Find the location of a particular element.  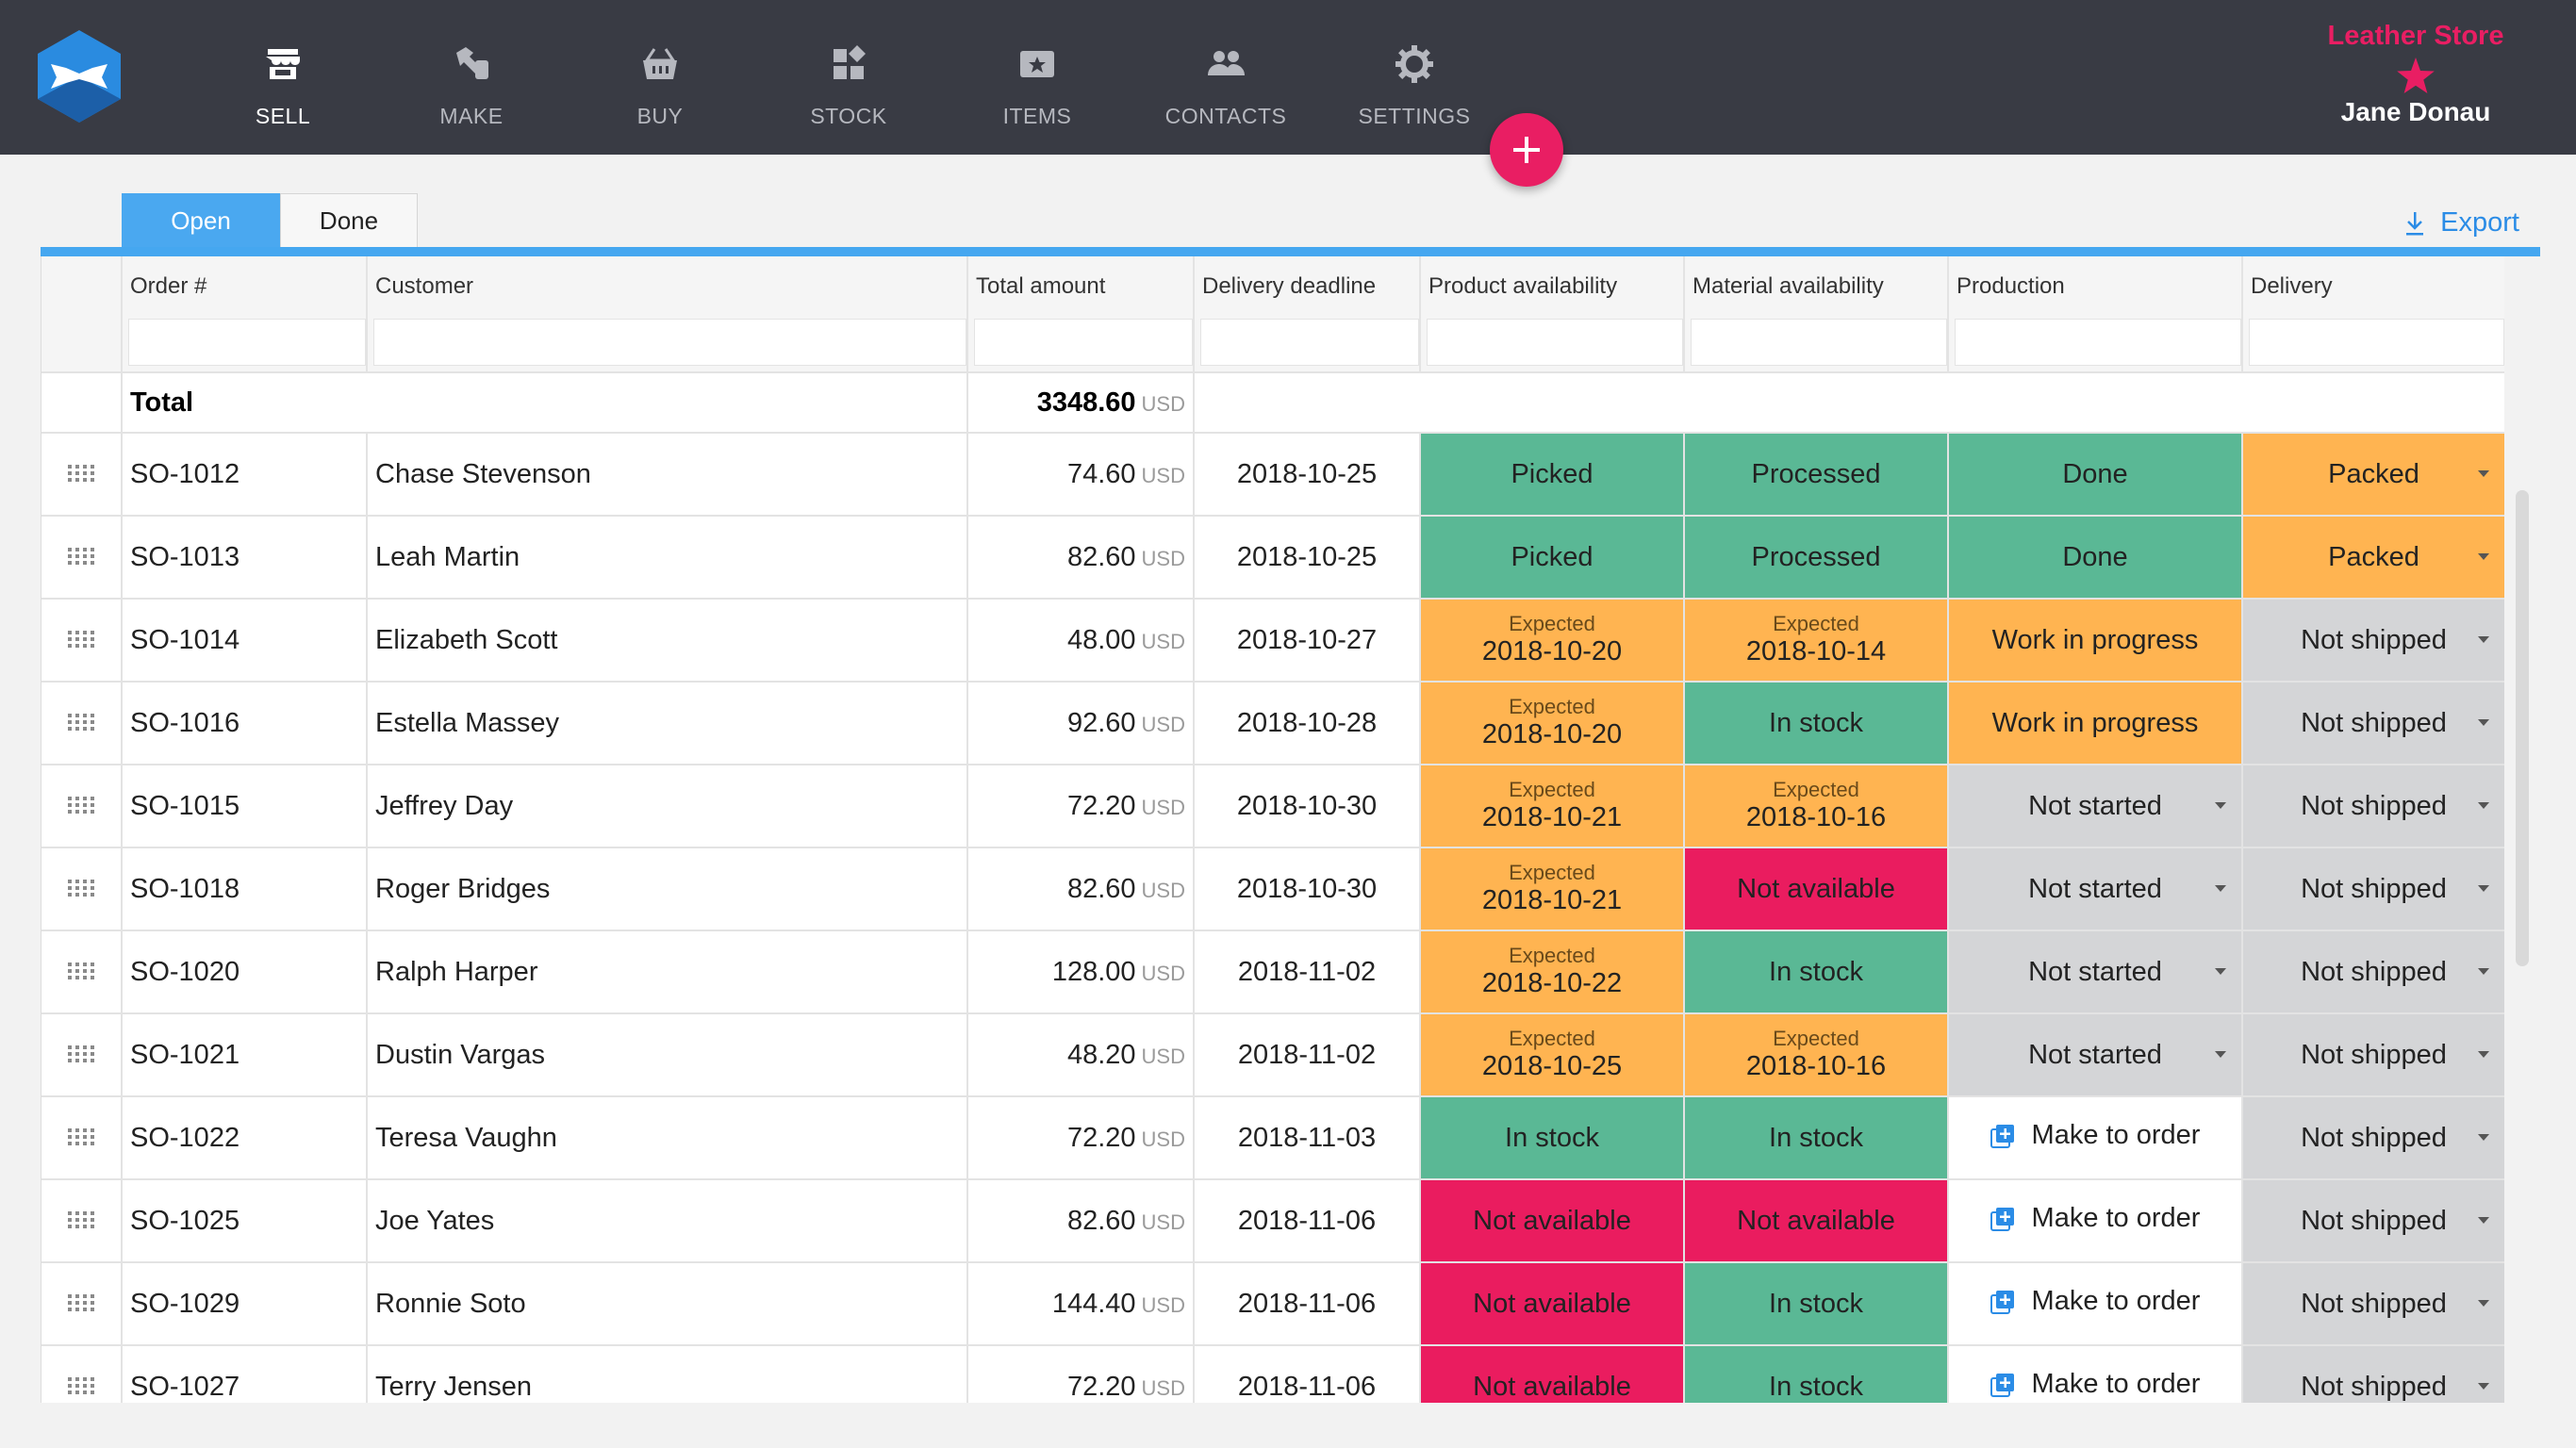

customer-name: Ronnie Soto is located at coordinates (667, 1304).